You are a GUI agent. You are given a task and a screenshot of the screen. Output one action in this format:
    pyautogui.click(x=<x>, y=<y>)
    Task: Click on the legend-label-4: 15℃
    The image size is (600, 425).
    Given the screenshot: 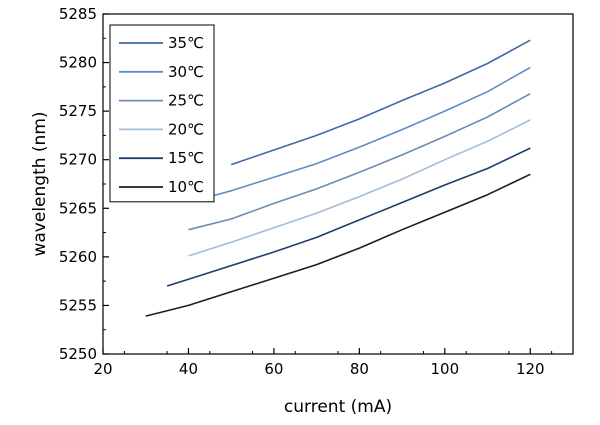 What is the action you would take?
    pyautogui.click(x=186, y=158)
    